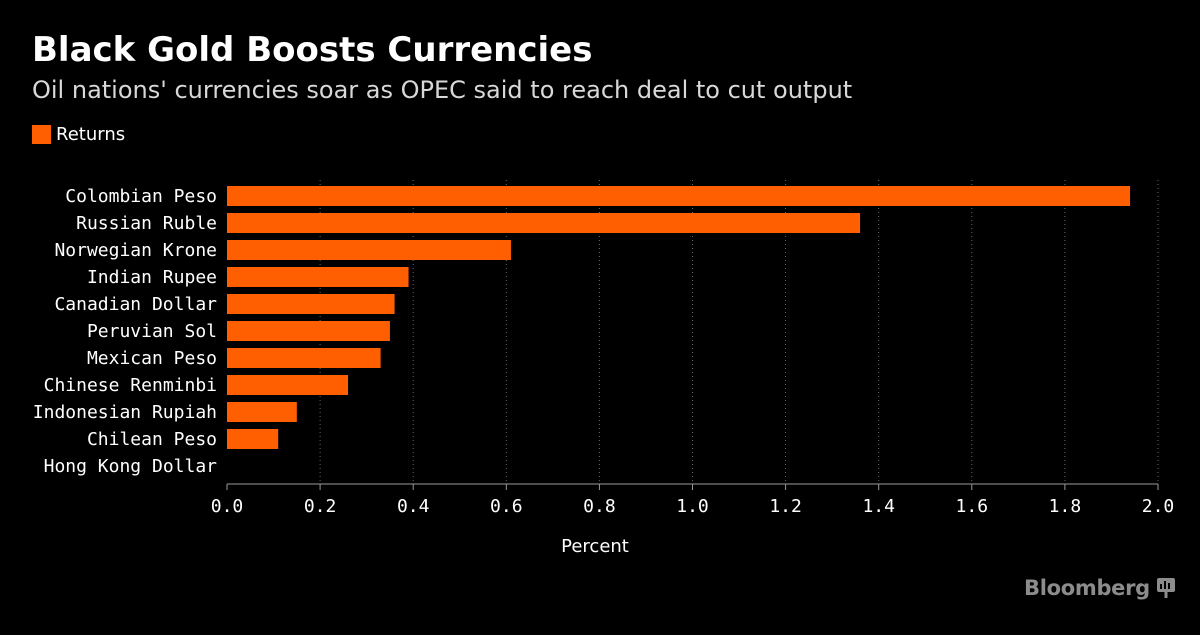 The height and width of the screenshot is (635, 1200). What do you see at coordinates (413, 506) in the screenshot?
I see `x-tick-label: 0.4` at bounding box center [413, 506].